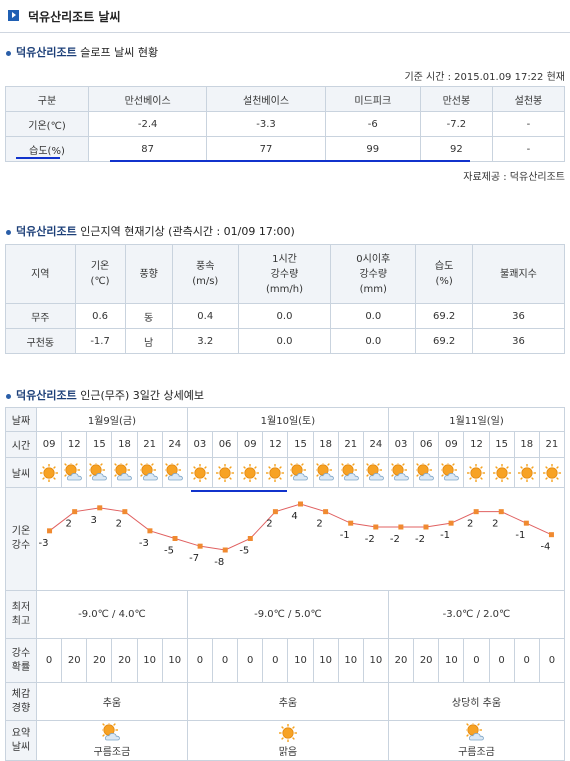 This screenshot has width=570, height=761. I want to click on table-row: 날씨, so click(285, 472).